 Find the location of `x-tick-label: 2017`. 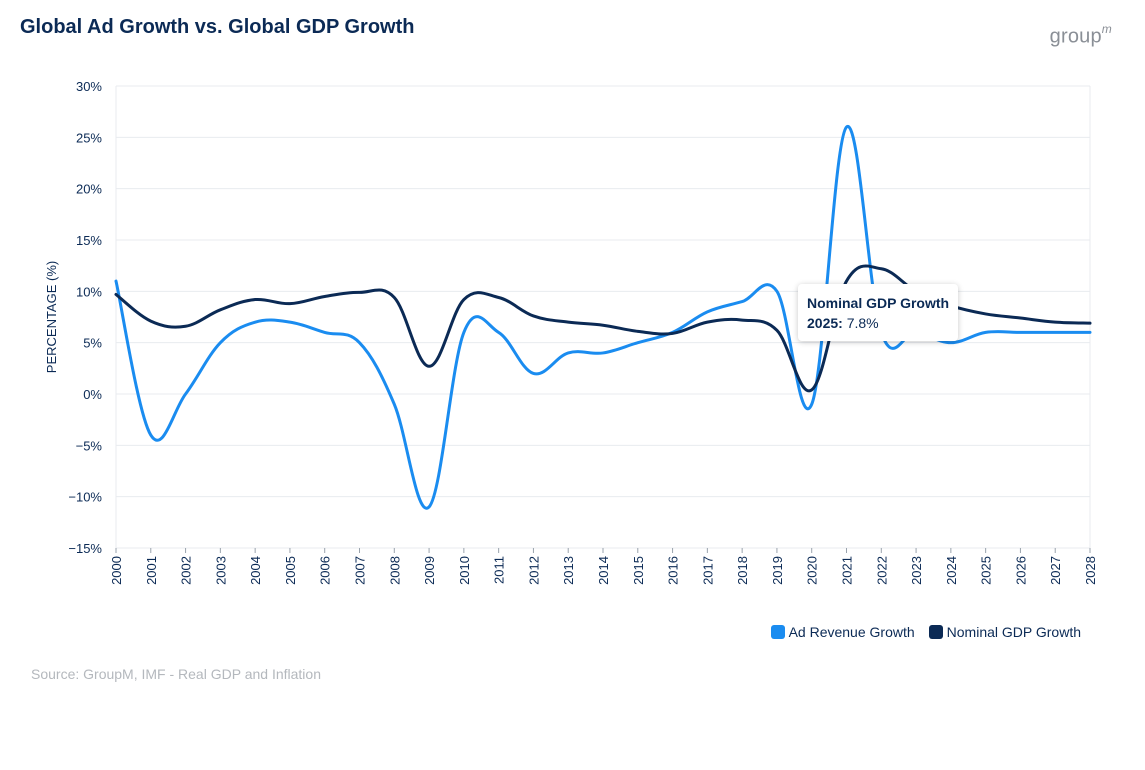

x-tick-label: 2017 is located at coordinates (707, 570).